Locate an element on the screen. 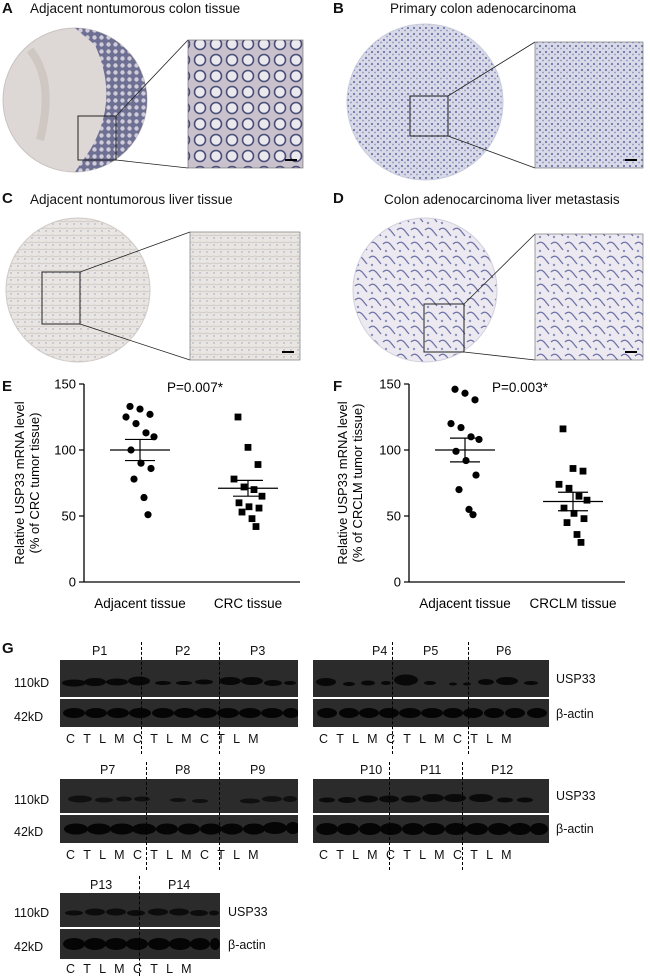  x-category-label: CRC tissue is located at coordinates (248, 603).